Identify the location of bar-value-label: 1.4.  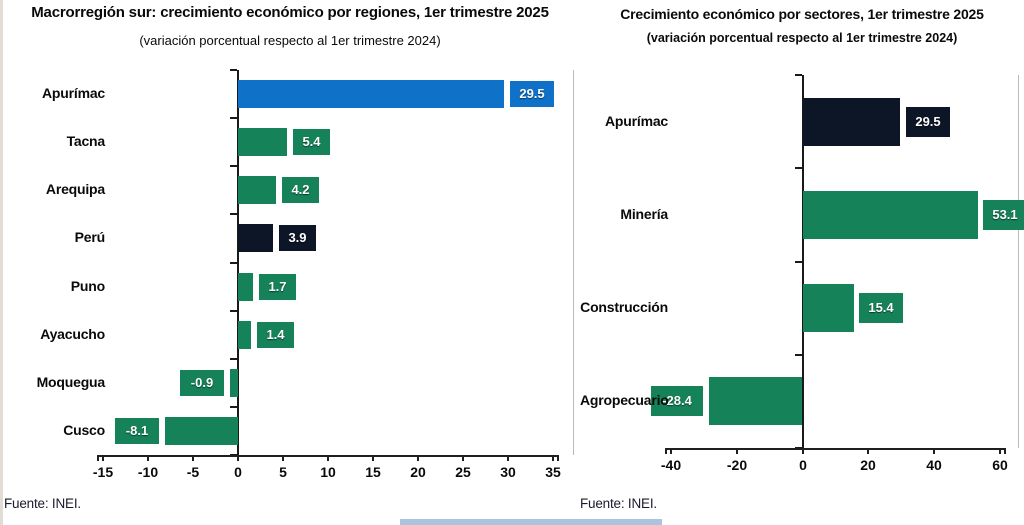
(275, 335).